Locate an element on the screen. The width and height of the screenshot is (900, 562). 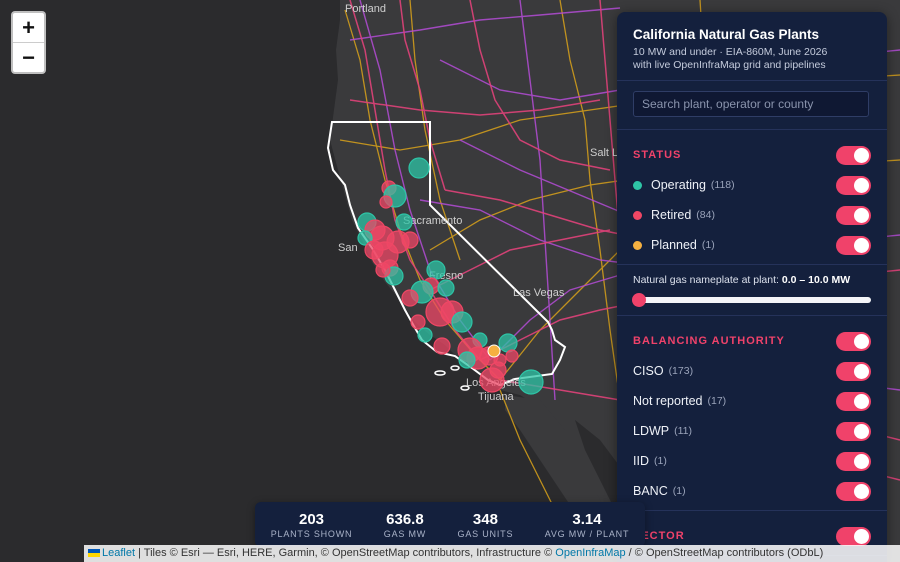
row-label: Operating (118) is located at coordinates (734, 185).